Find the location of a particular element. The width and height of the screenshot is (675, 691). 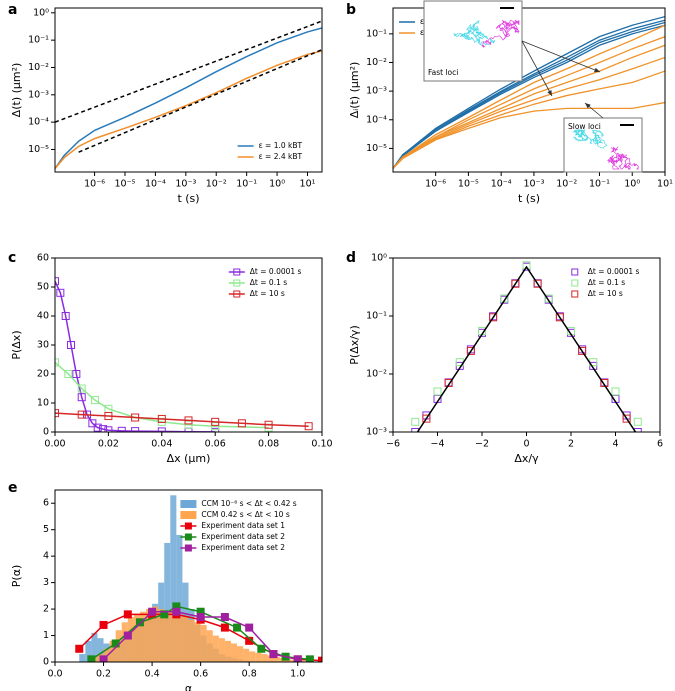

y-tick-label: 3 is located at coordinates (46, 582).